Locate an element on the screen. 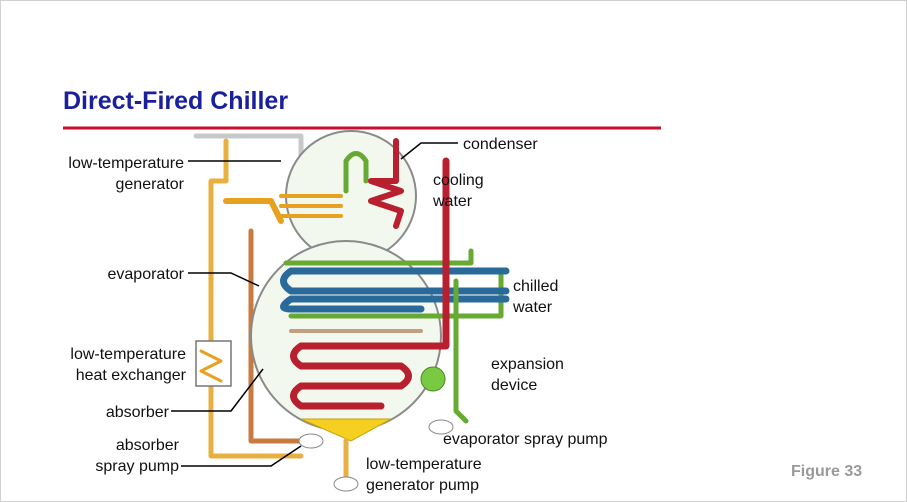  component-label: expansion is located at coordinates (527, 364).